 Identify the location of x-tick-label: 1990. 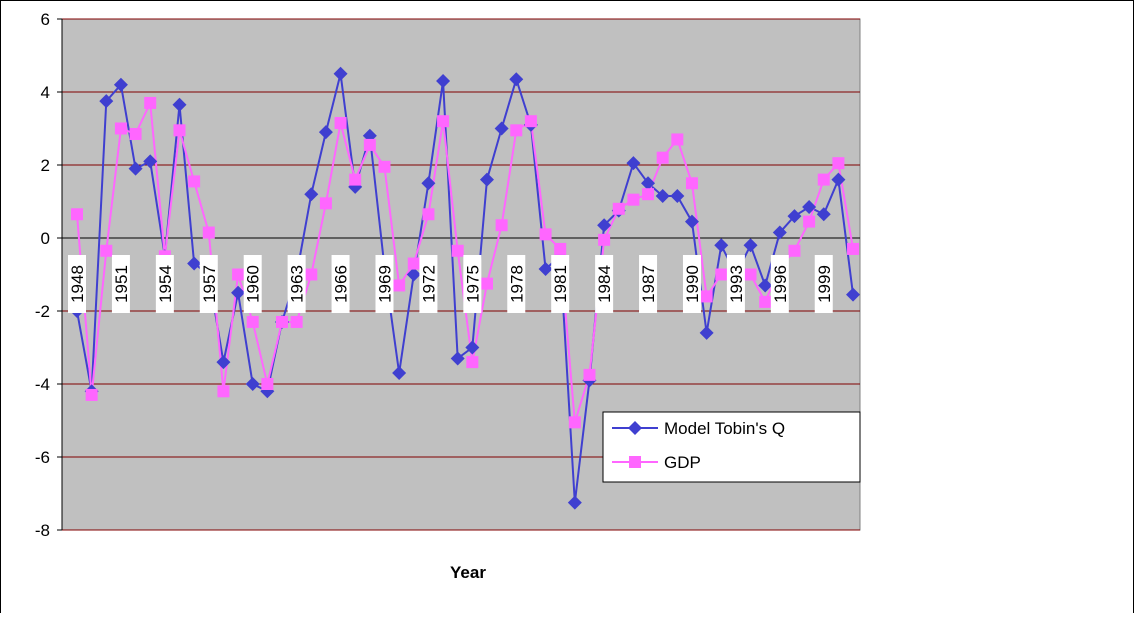
(692, 284).